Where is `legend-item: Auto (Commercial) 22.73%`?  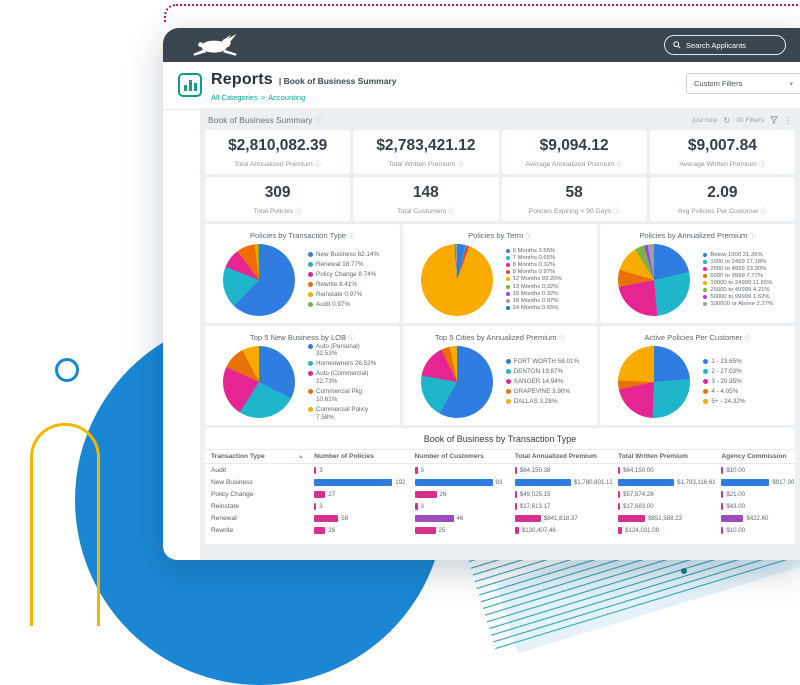
legend-item: Auto (Commercial) 22.73% is located at coordinates (345, 378).